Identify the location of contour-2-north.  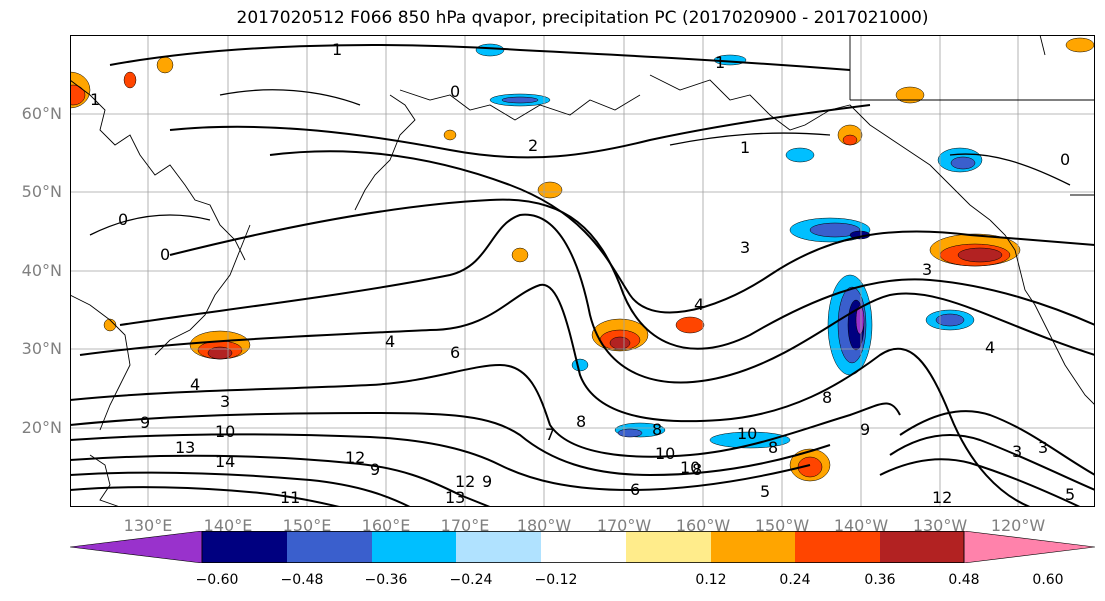
(520, 131).